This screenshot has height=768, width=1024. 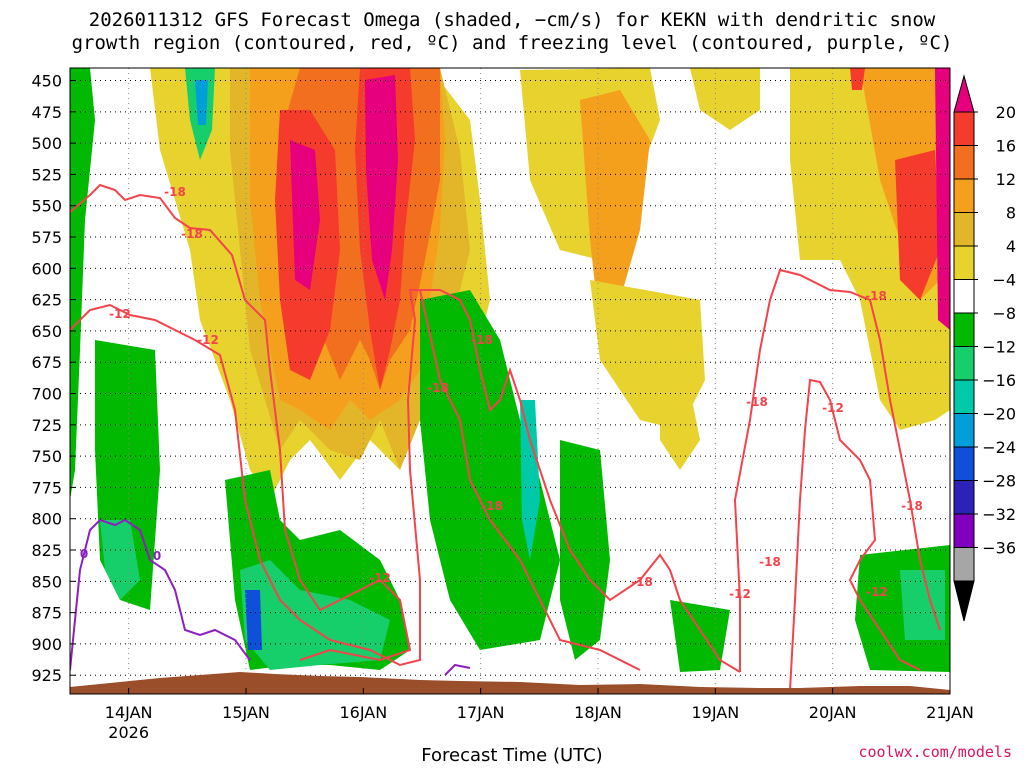 I want to click on y-tick-label: 725, so click(x=46, y=425).